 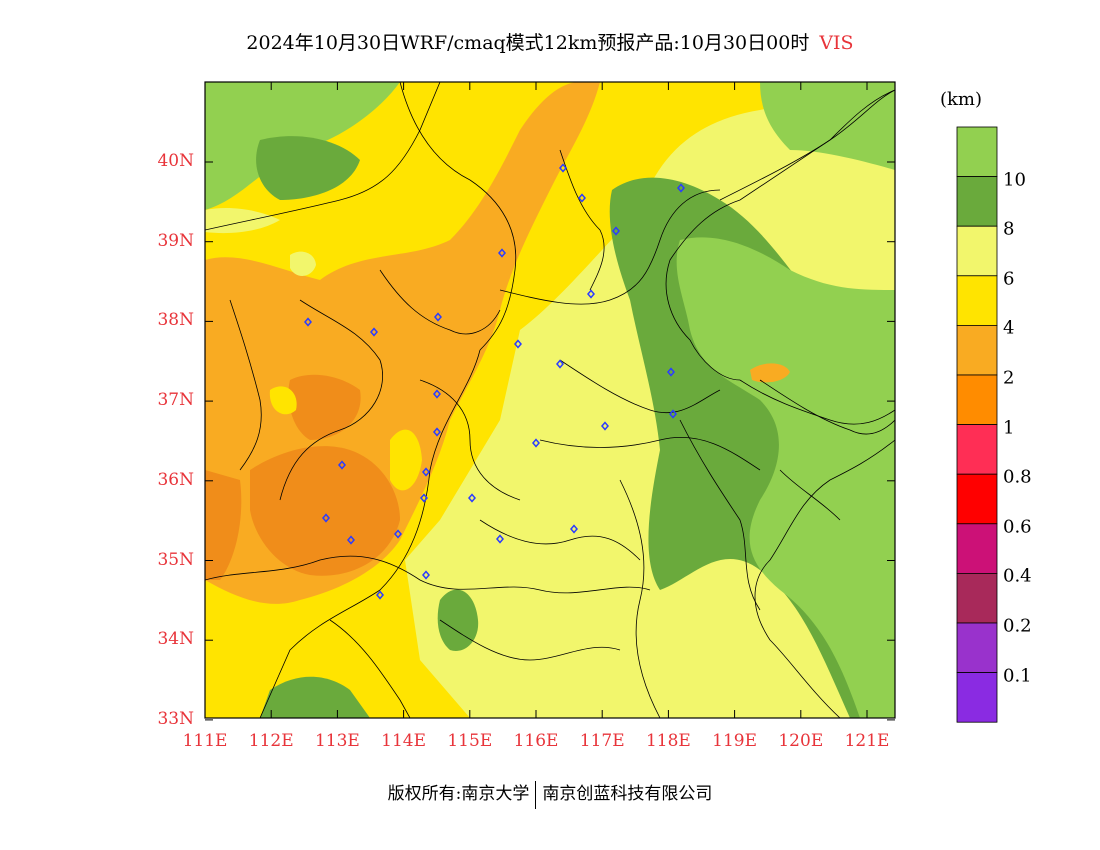 I want to click on latitude-label: 33N, so click(x=175, y=718).